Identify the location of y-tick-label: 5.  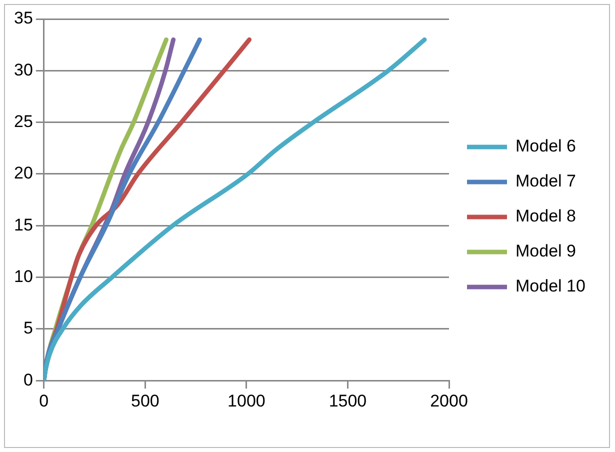
(28, 328).